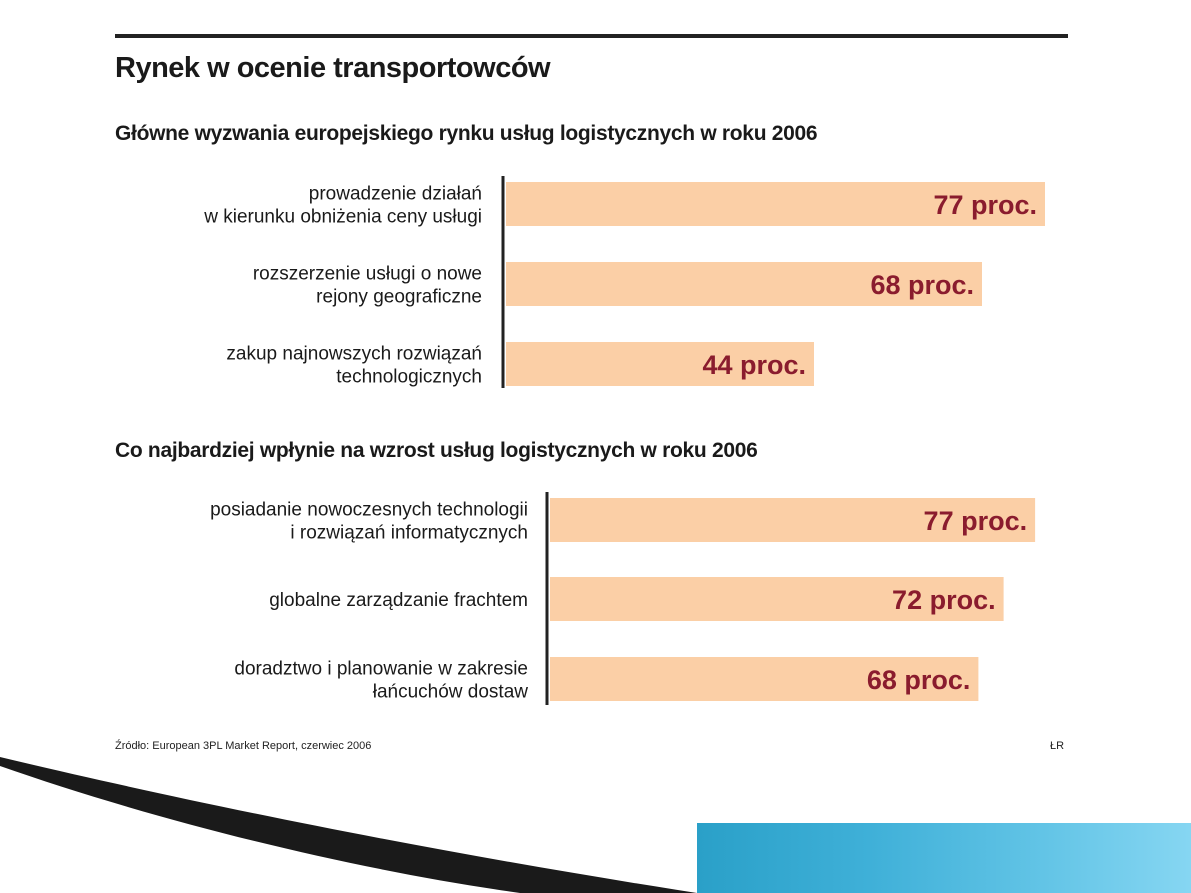 This screenshot has height=893, width=1191. What do you see at coordinates (398, 600) in the screenshot?
I see `chart-2-category-label-2-line-1: globalne zarządzanie frachtem` at bounding box center [398, 600].